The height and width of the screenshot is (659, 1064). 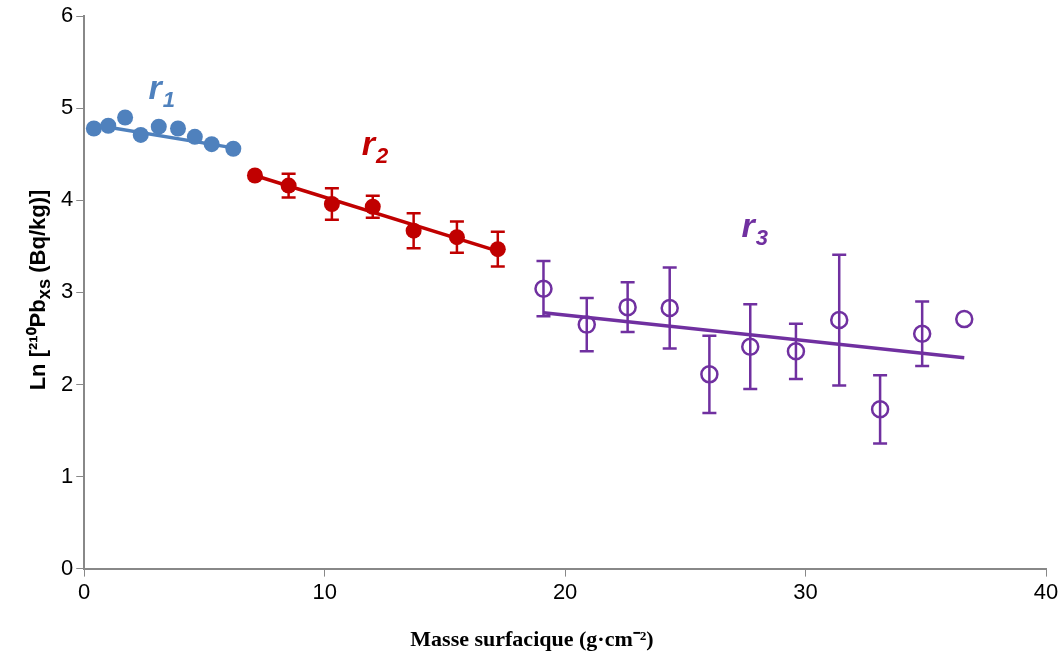 I want to click on y-tick-label: 1, so click(x=67, y=475).